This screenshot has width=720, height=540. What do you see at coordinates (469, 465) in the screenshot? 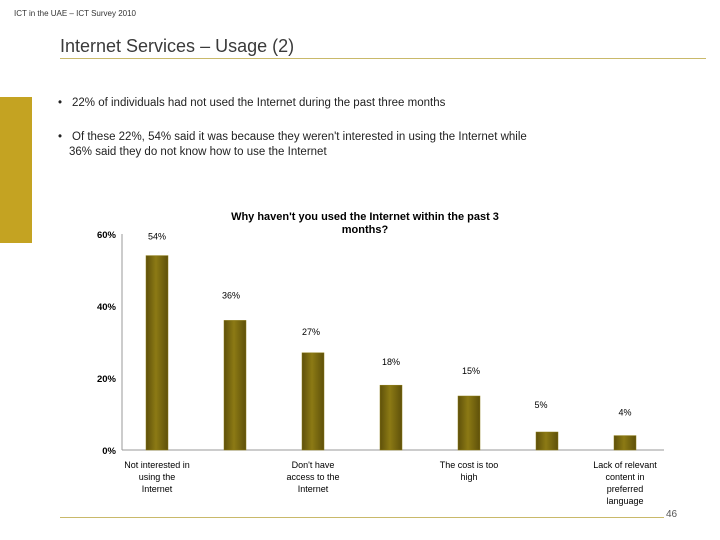
I see `category-label-line: The cost is too` at bounding box center [469, 465].